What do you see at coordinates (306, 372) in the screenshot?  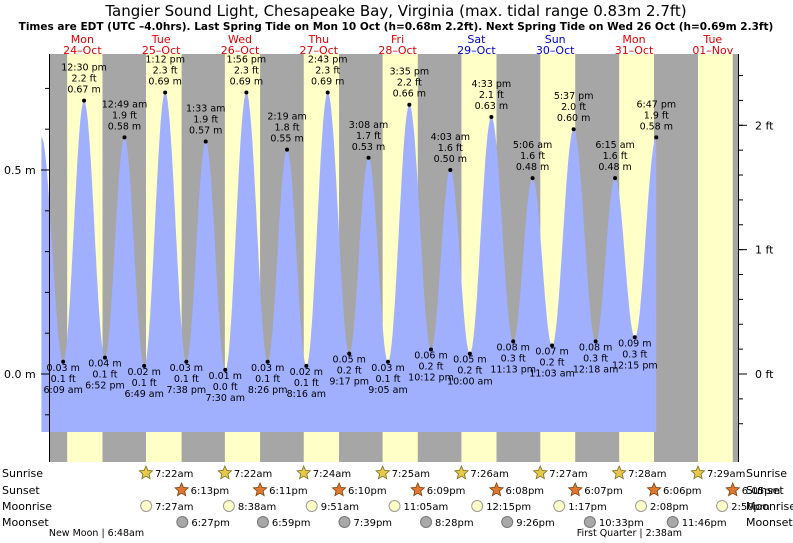 I see `low-tide-label: 0.02 m` at bounding box center [306, 372].